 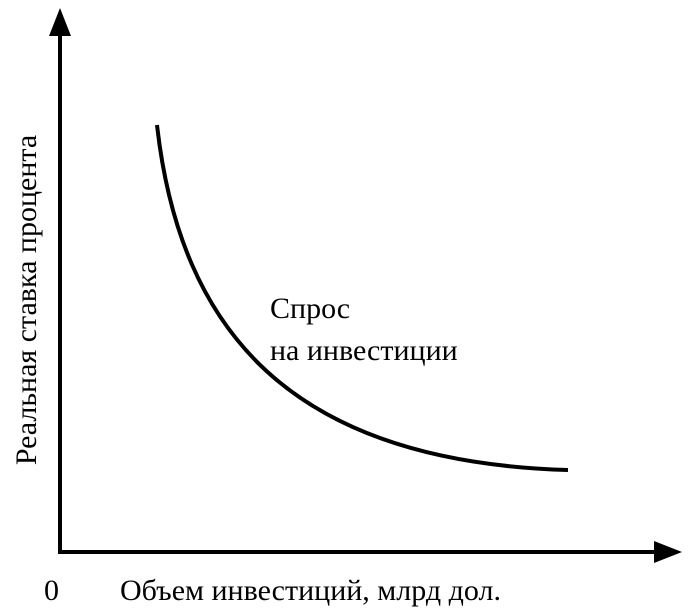 I want to click on x-axis-arrow, so click(x=668, y=552).